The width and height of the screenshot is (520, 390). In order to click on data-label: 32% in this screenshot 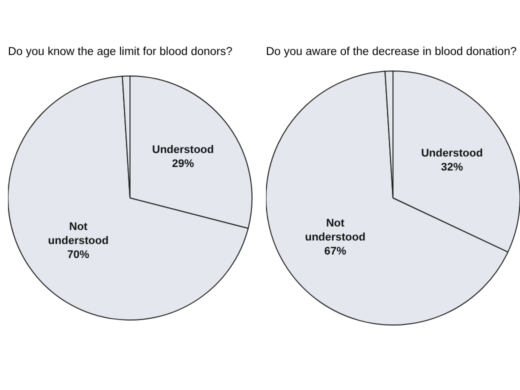, I will do `click(452, 168)`.